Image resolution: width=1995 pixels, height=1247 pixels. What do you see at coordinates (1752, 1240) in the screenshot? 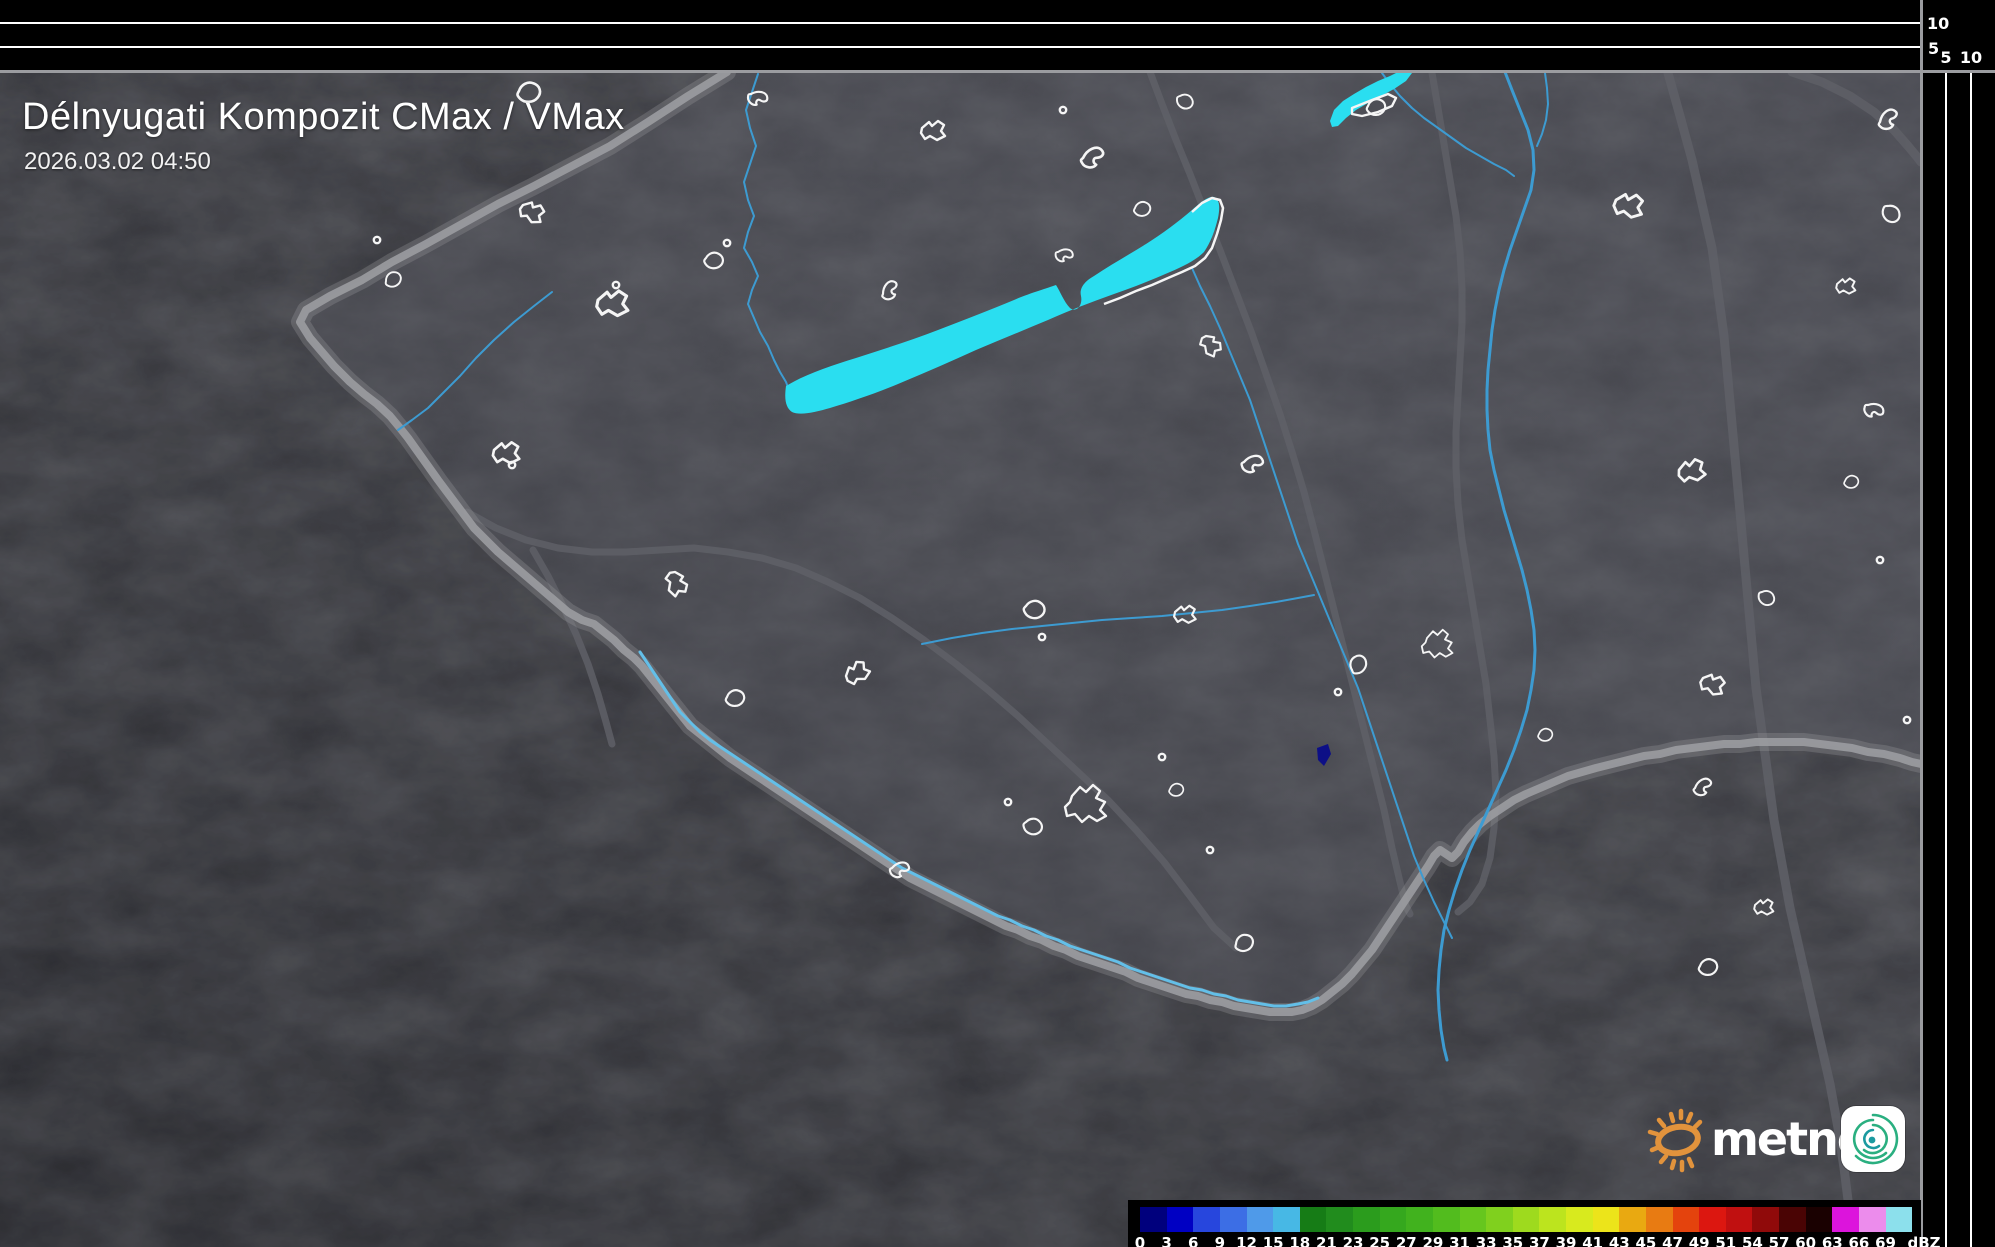
I see `colorbar-tick-label: 54` at bounding box center [1752, 1240].